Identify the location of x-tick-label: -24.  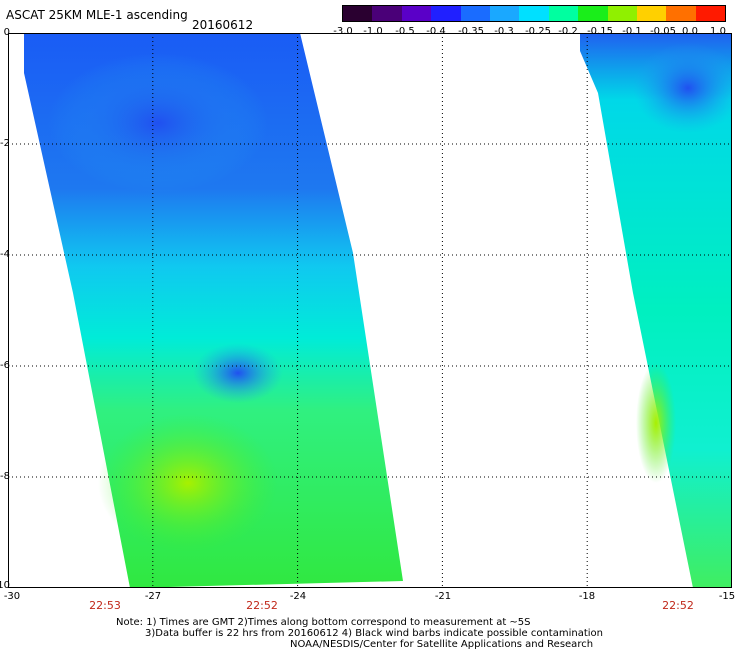
(298, 596).